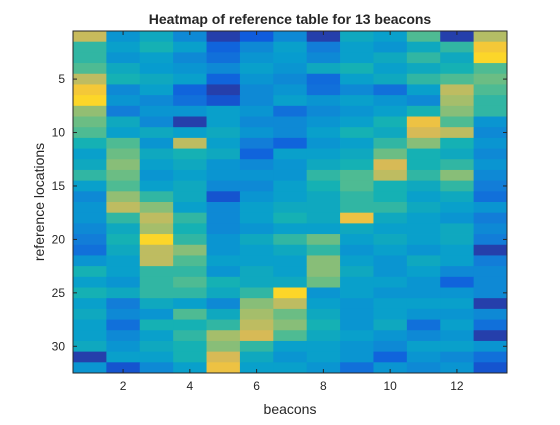 This screenshot has height=425, width=560. Describe the element at coordinates (123, 69) in the screenshot. I see `heatmap-cell-r4-c2` at that location.